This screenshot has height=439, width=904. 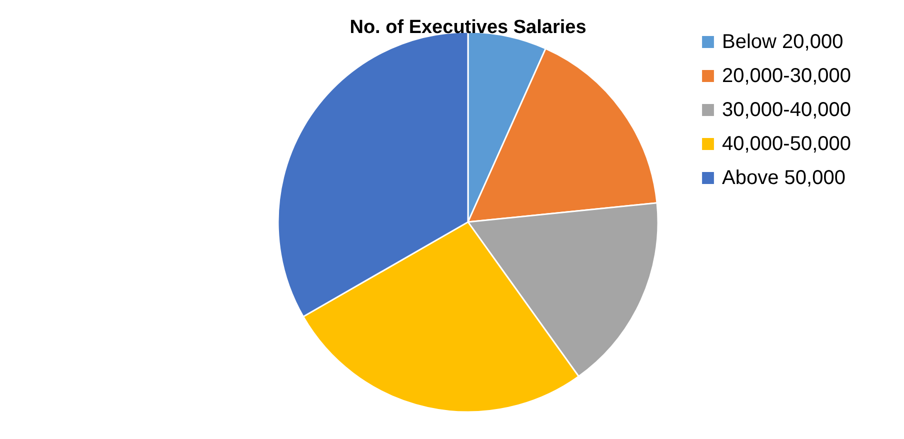 I want to click on legend-label: Below 20,000, so click(x=783, y=42).